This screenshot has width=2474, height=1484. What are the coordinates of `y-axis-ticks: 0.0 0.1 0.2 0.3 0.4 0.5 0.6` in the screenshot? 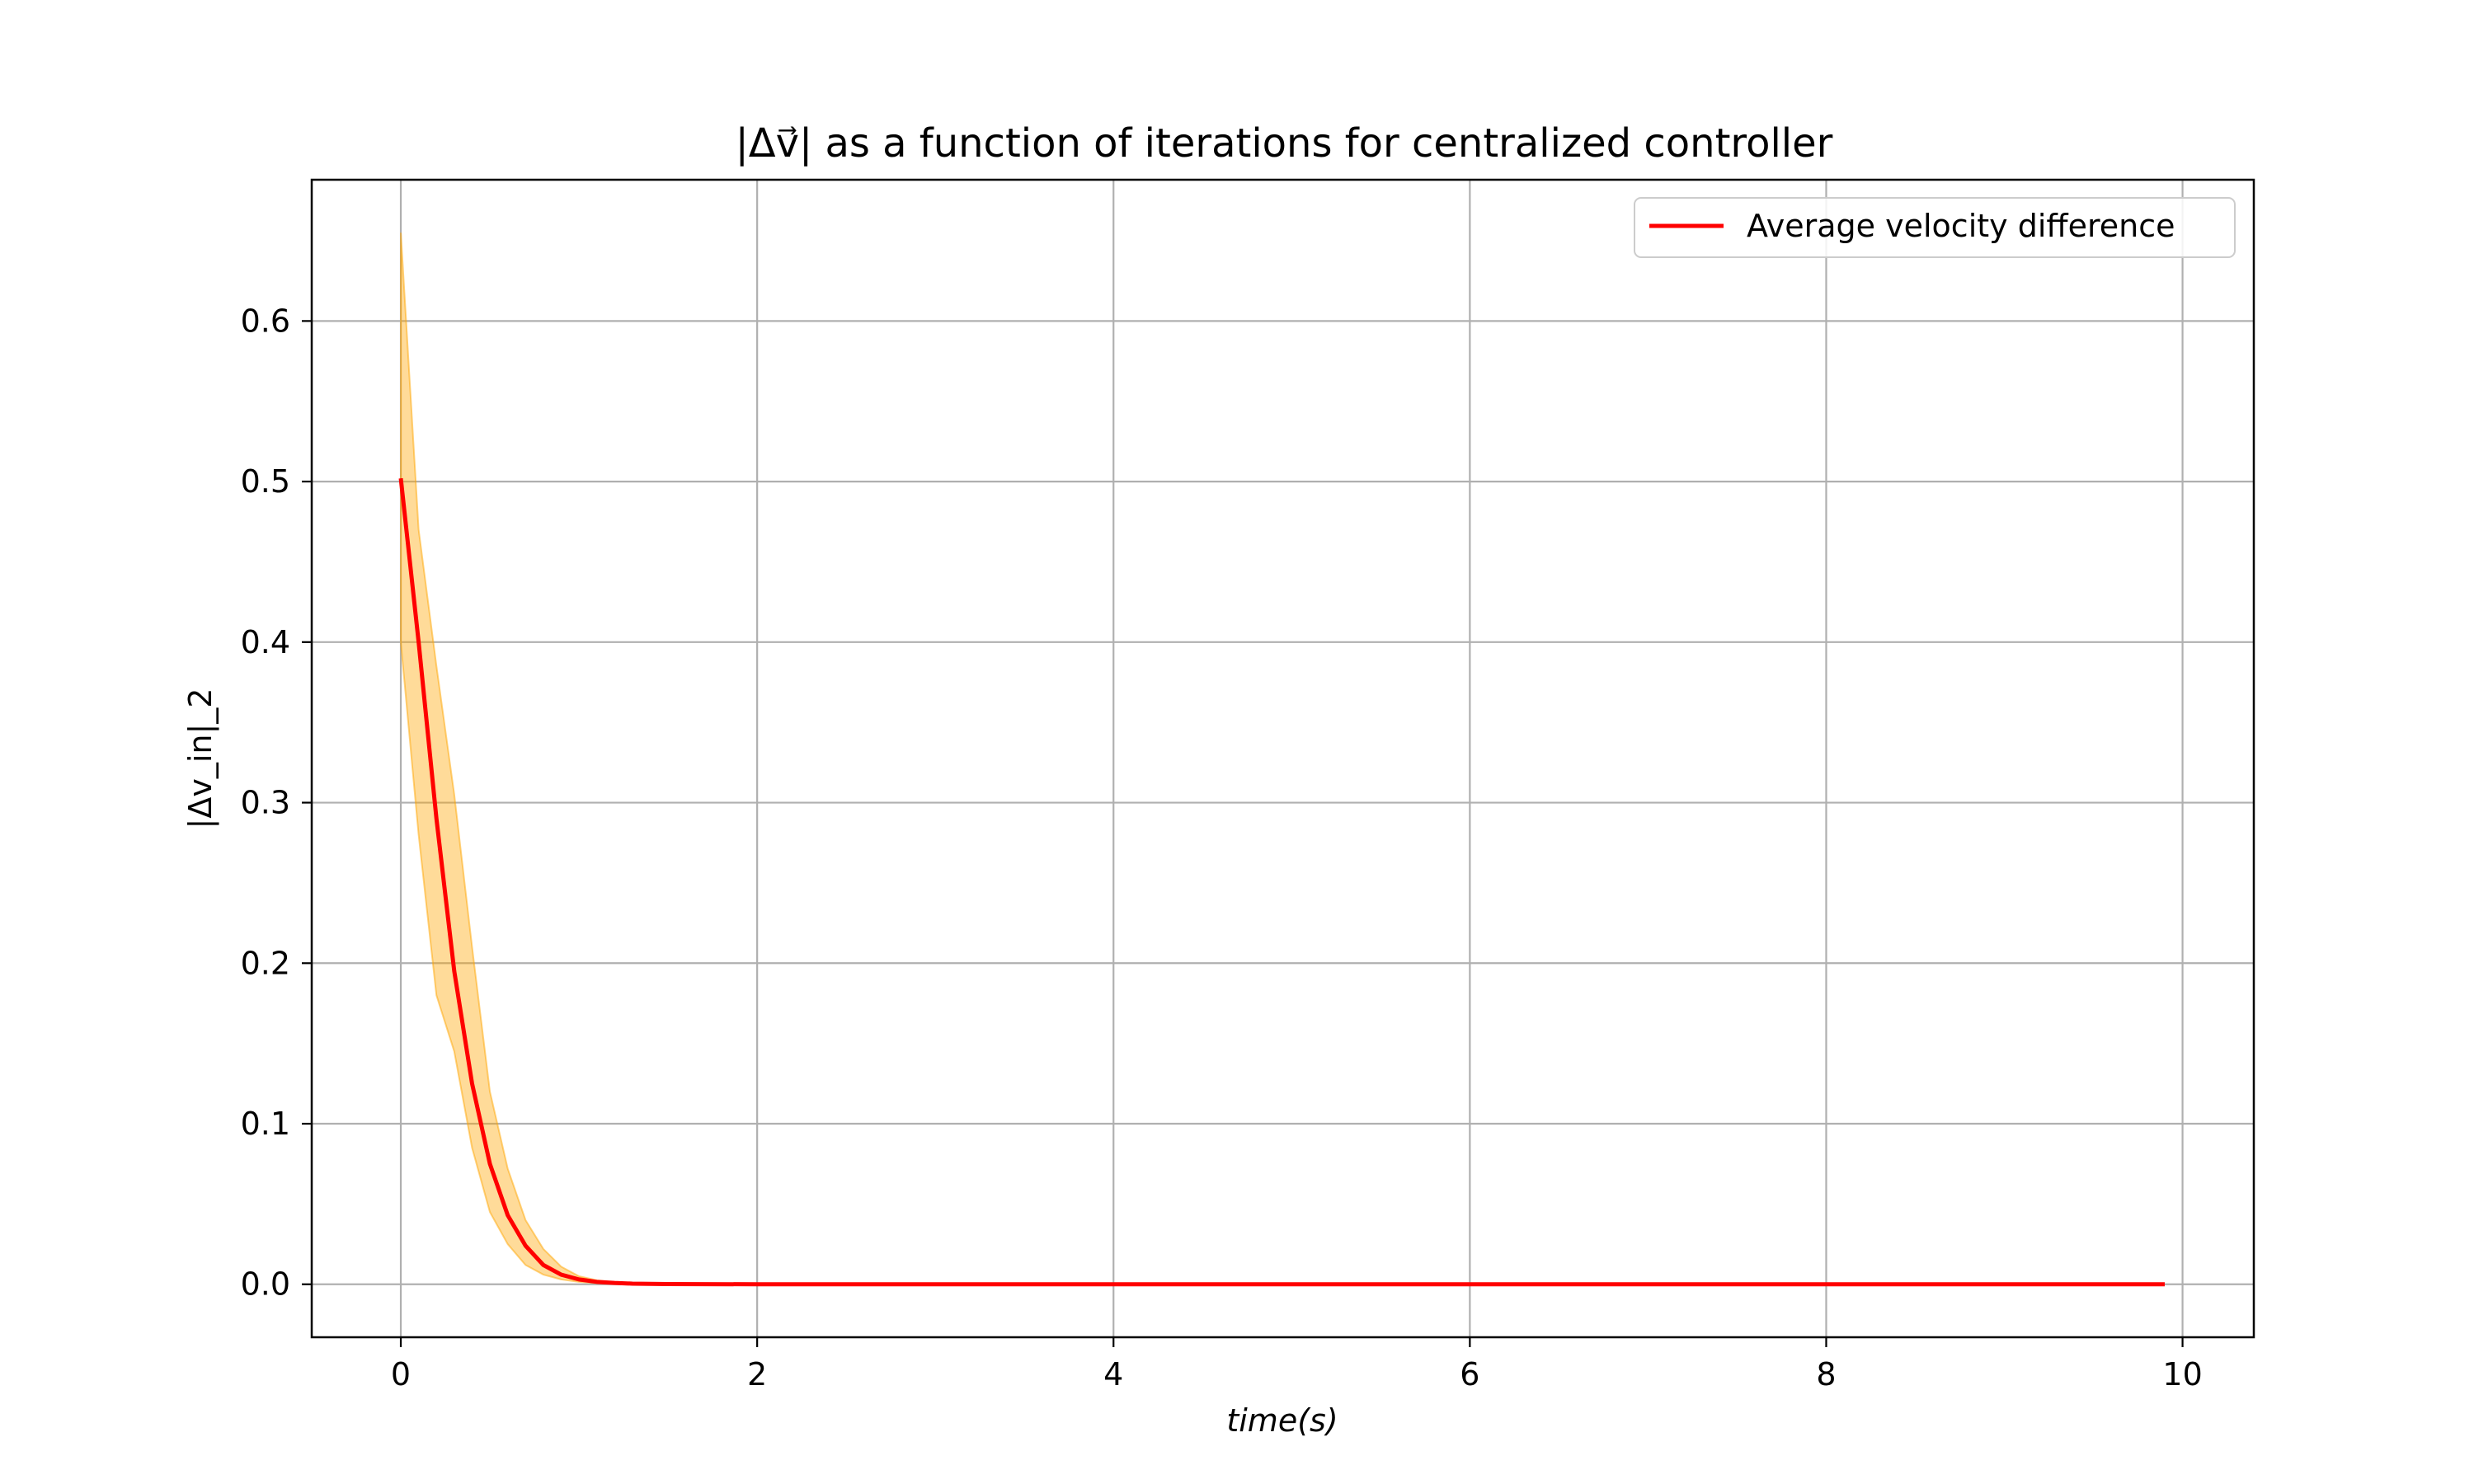 It's located at (276, 803).